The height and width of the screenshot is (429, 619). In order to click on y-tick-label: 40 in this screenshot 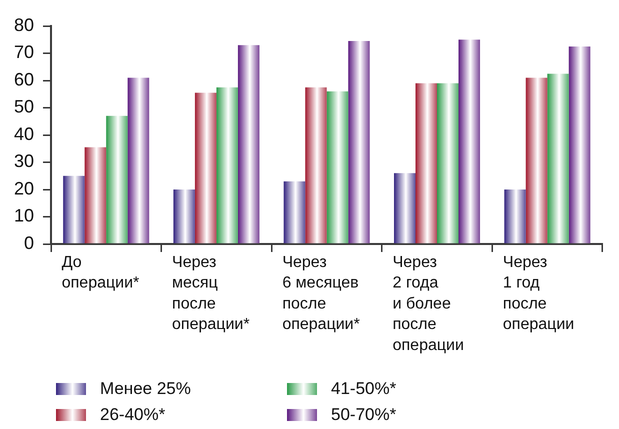, I will do `click(24, 134)`.